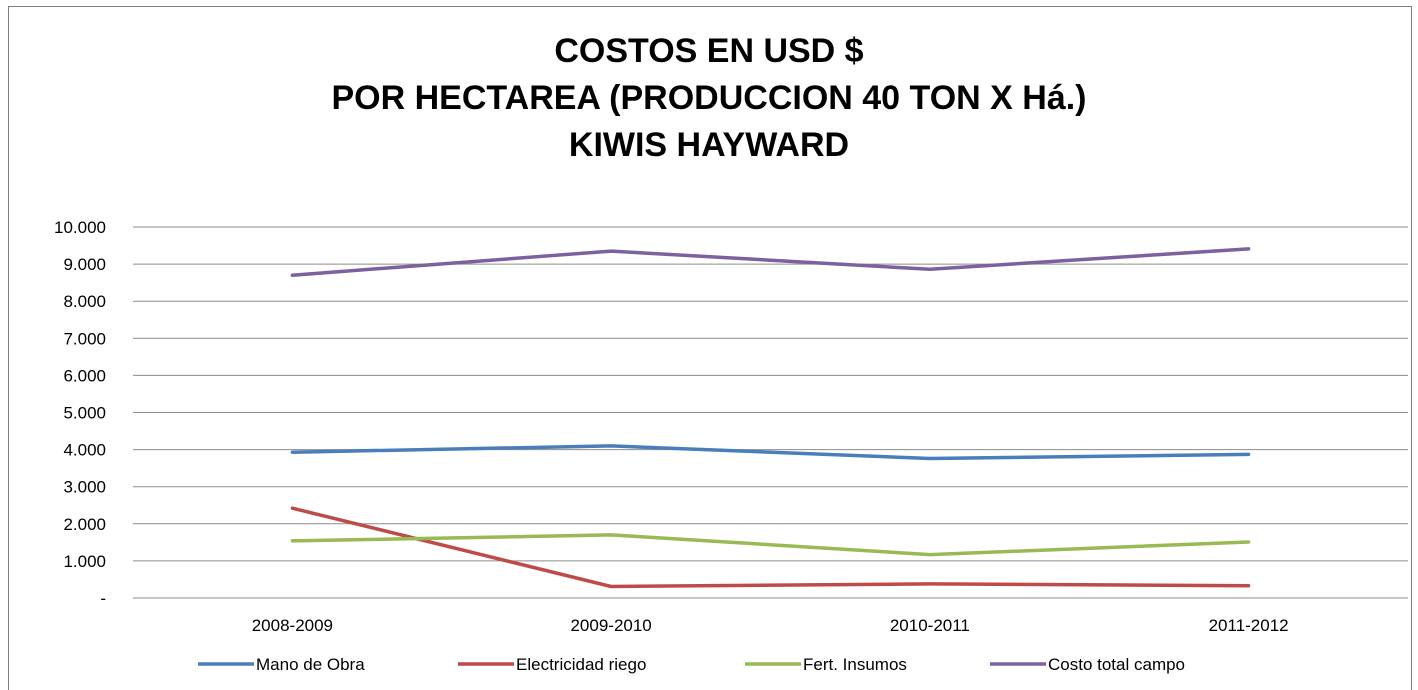  What do you see at coordinates (84, 375) in the screenshot?
I see `y-tick-label-6: 6.000` at bounding box center [84, 375].